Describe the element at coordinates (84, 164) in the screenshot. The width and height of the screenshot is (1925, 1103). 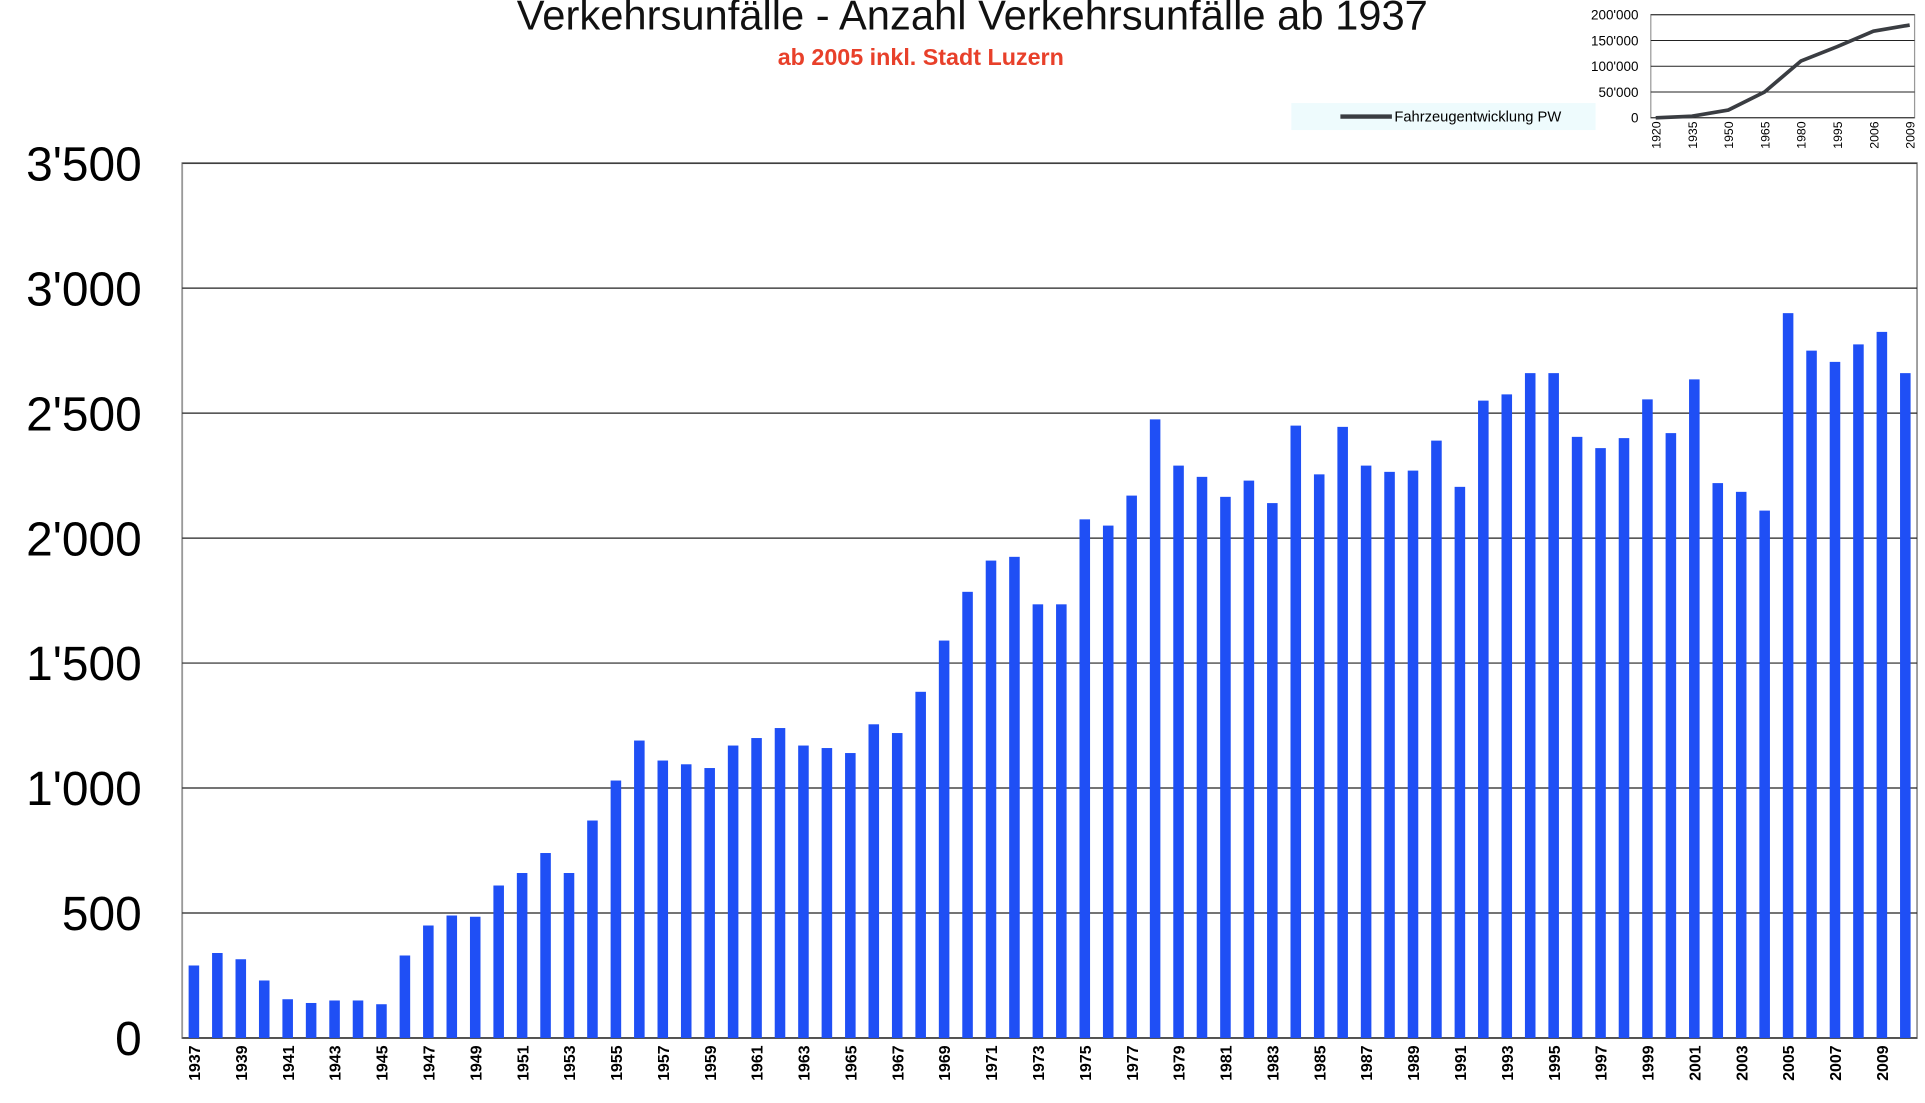
I see `y-tick-label: 3'500` at that location.